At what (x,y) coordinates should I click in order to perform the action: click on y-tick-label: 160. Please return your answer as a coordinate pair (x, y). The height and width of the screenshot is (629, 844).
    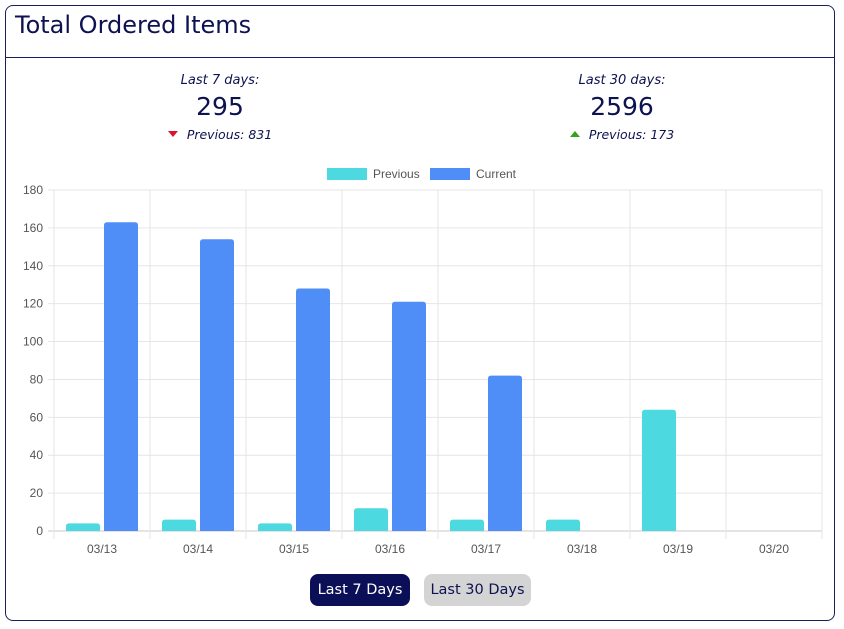
    Looking at the image, I should click on (33, 228).